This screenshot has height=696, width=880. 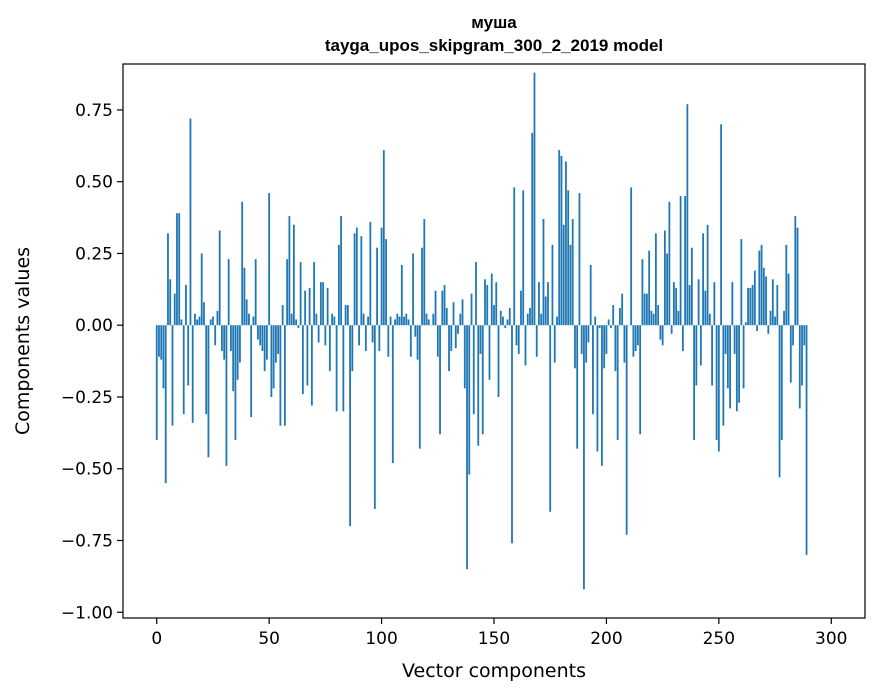 What do you see at coordinates (94, 111) in the screenshot?
I see `y-tick-label: 0.75` at bounding box center [94, 111].